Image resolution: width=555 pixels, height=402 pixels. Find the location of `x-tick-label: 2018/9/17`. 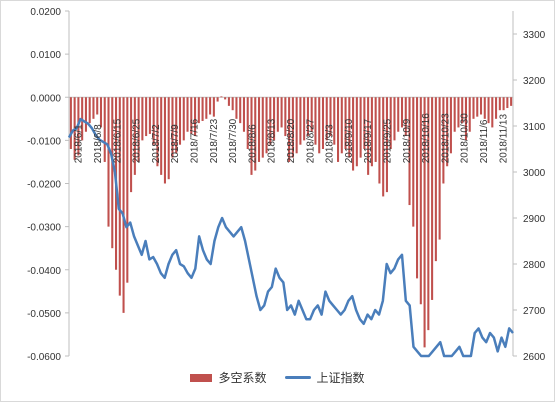

x-tick-label: 2018/9/17 is located at coordinates (368, 140).